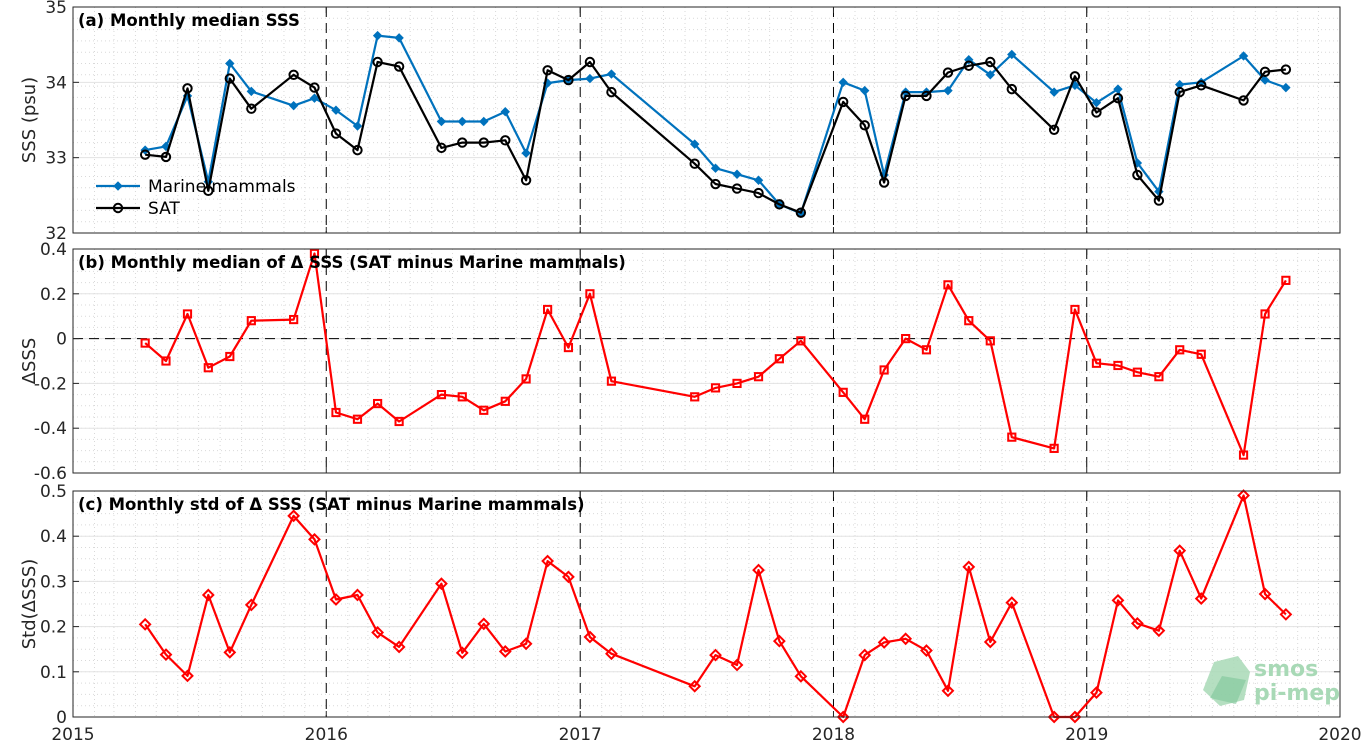  Describe the element at coordinates (1339, 735) in the screenshot. I see `x-tick-label: 2020` at that location.